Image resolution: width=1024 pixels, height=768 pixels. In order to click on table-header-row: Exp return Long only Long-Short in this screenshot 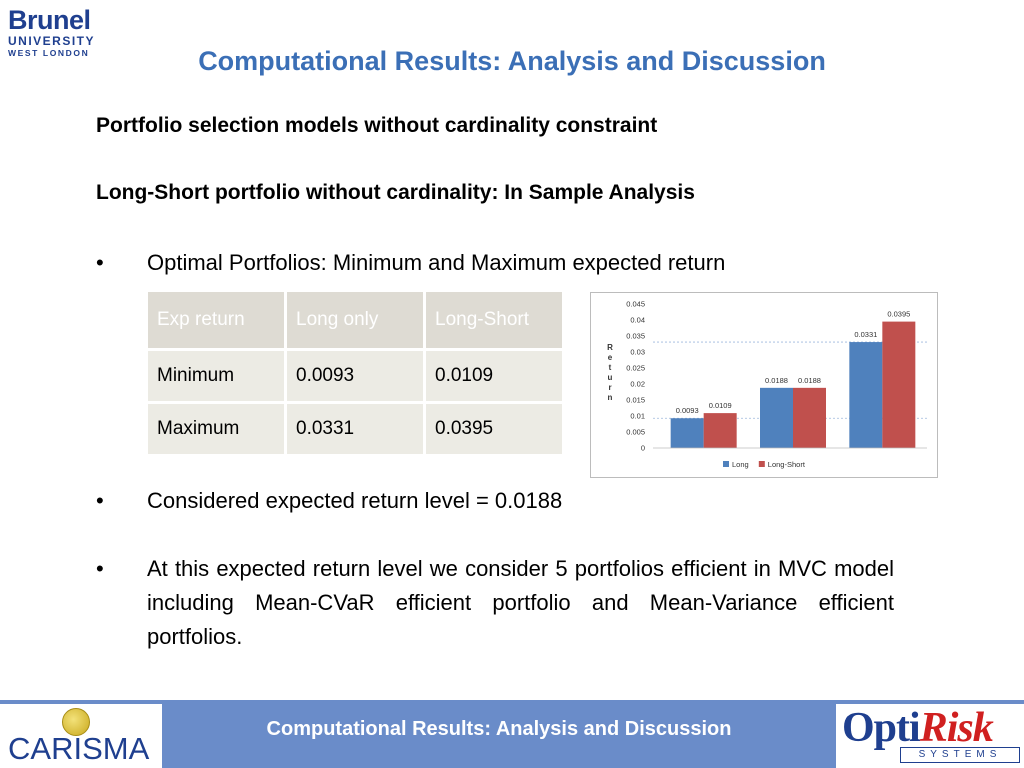, I will do `click(355, 320)`.